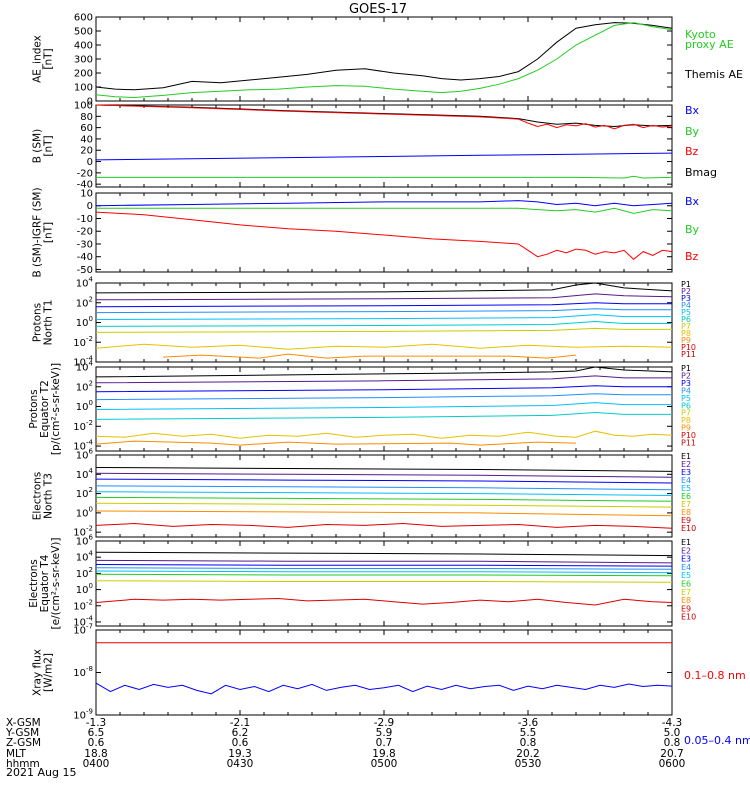 This screenshot has width=750, height=800. What do you see at coordinates (370, 356) in the screenshot?
I see `series-line-p9` at bounding box center [370, 356].